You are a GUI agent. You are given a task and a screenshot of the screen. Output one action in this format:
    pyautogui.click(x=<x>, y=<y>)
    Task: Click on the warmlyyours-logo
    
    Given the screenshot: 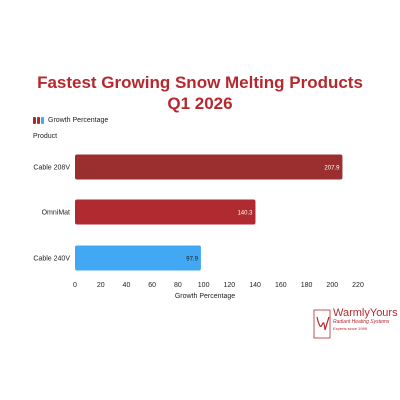 What is the action you would take?
    pyautogui.click(x=322, y=324)
    